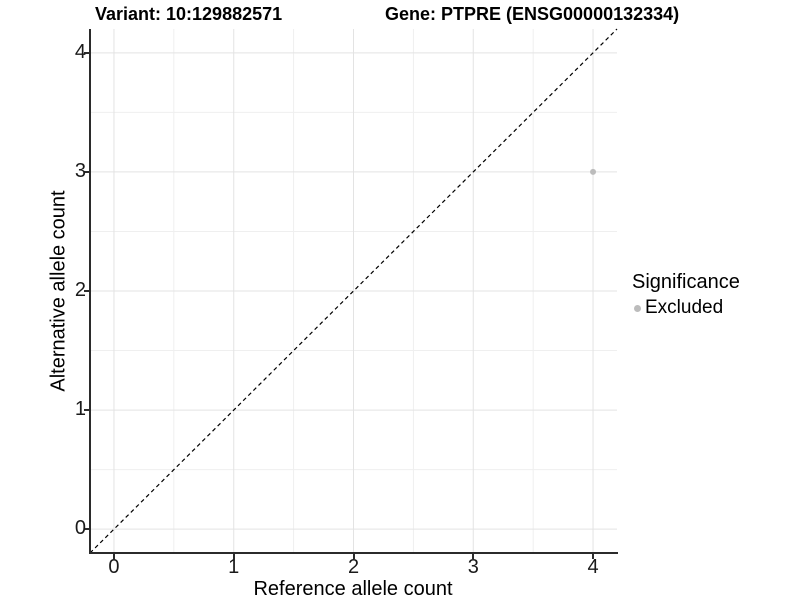 The image size is (800, 600). I want to click on plot-title-gene: Gene: PTPRE (ENSG00000132334), so click(532, 14).